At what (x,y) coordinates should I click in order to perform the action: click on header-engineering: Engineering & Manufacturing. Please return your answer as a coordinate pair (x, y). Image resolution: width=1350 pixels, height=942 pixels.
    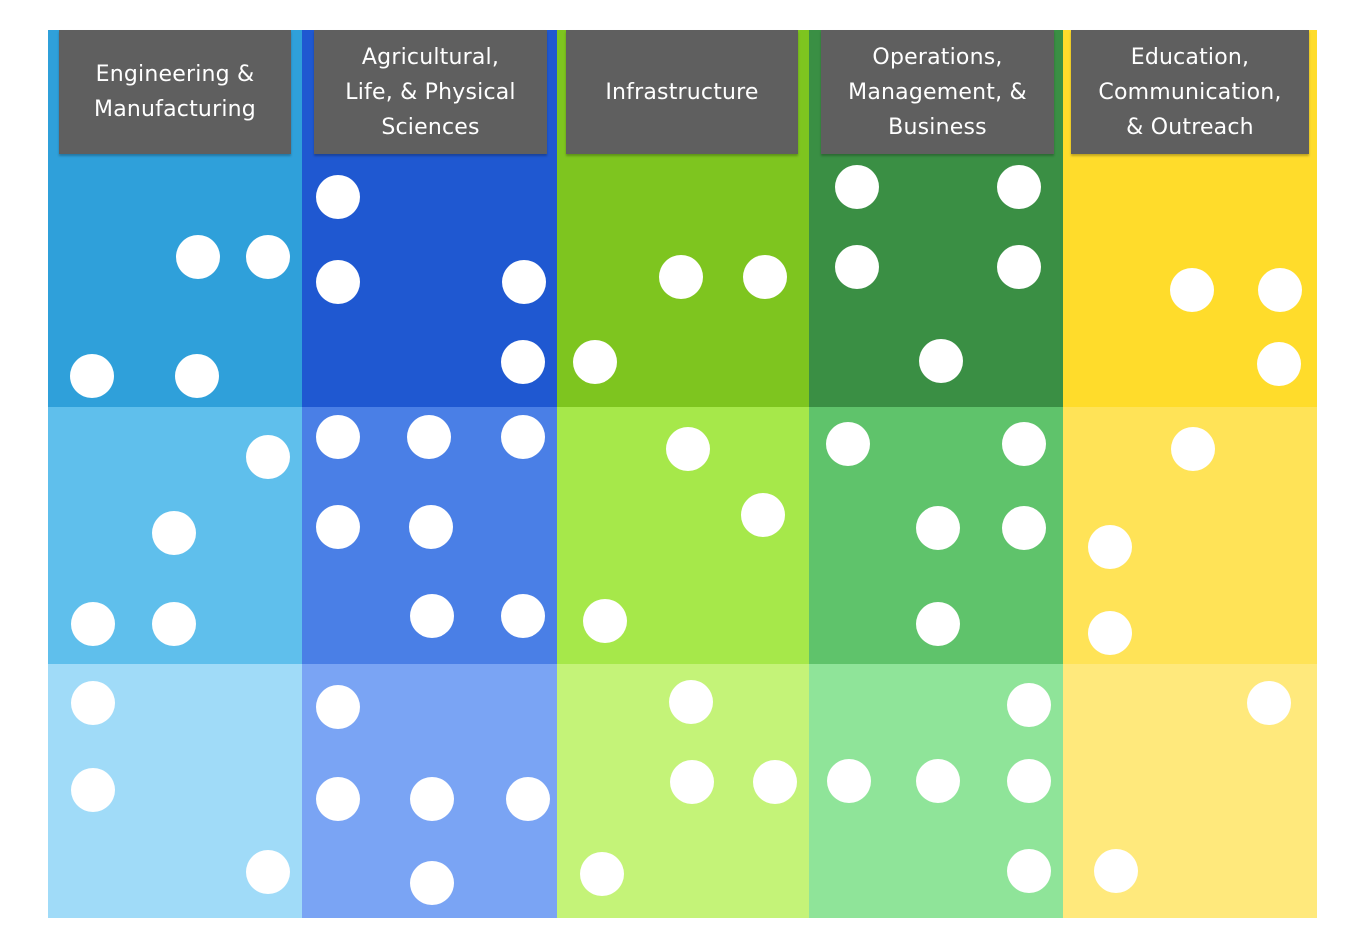
    Looking at the image, I should click on (175, 92).